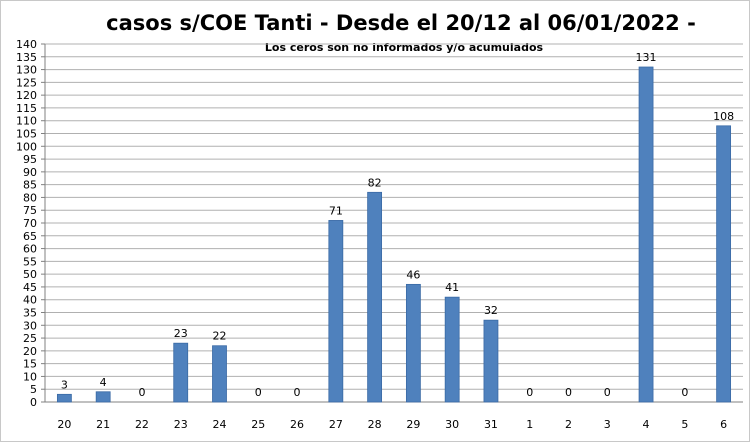 The height and width of the screenshot is (443, 750). Describe the element at coordinates (336, 424) in the screenshot. I see `x-tick-label: 27` at that location.